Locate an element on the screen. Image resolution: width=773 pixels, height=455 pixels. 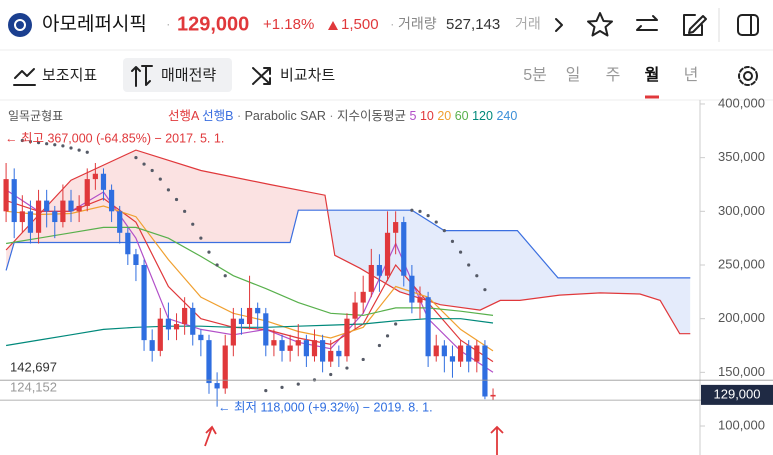
y-tick-label: 100,000 is located at coordinates (741, 424).